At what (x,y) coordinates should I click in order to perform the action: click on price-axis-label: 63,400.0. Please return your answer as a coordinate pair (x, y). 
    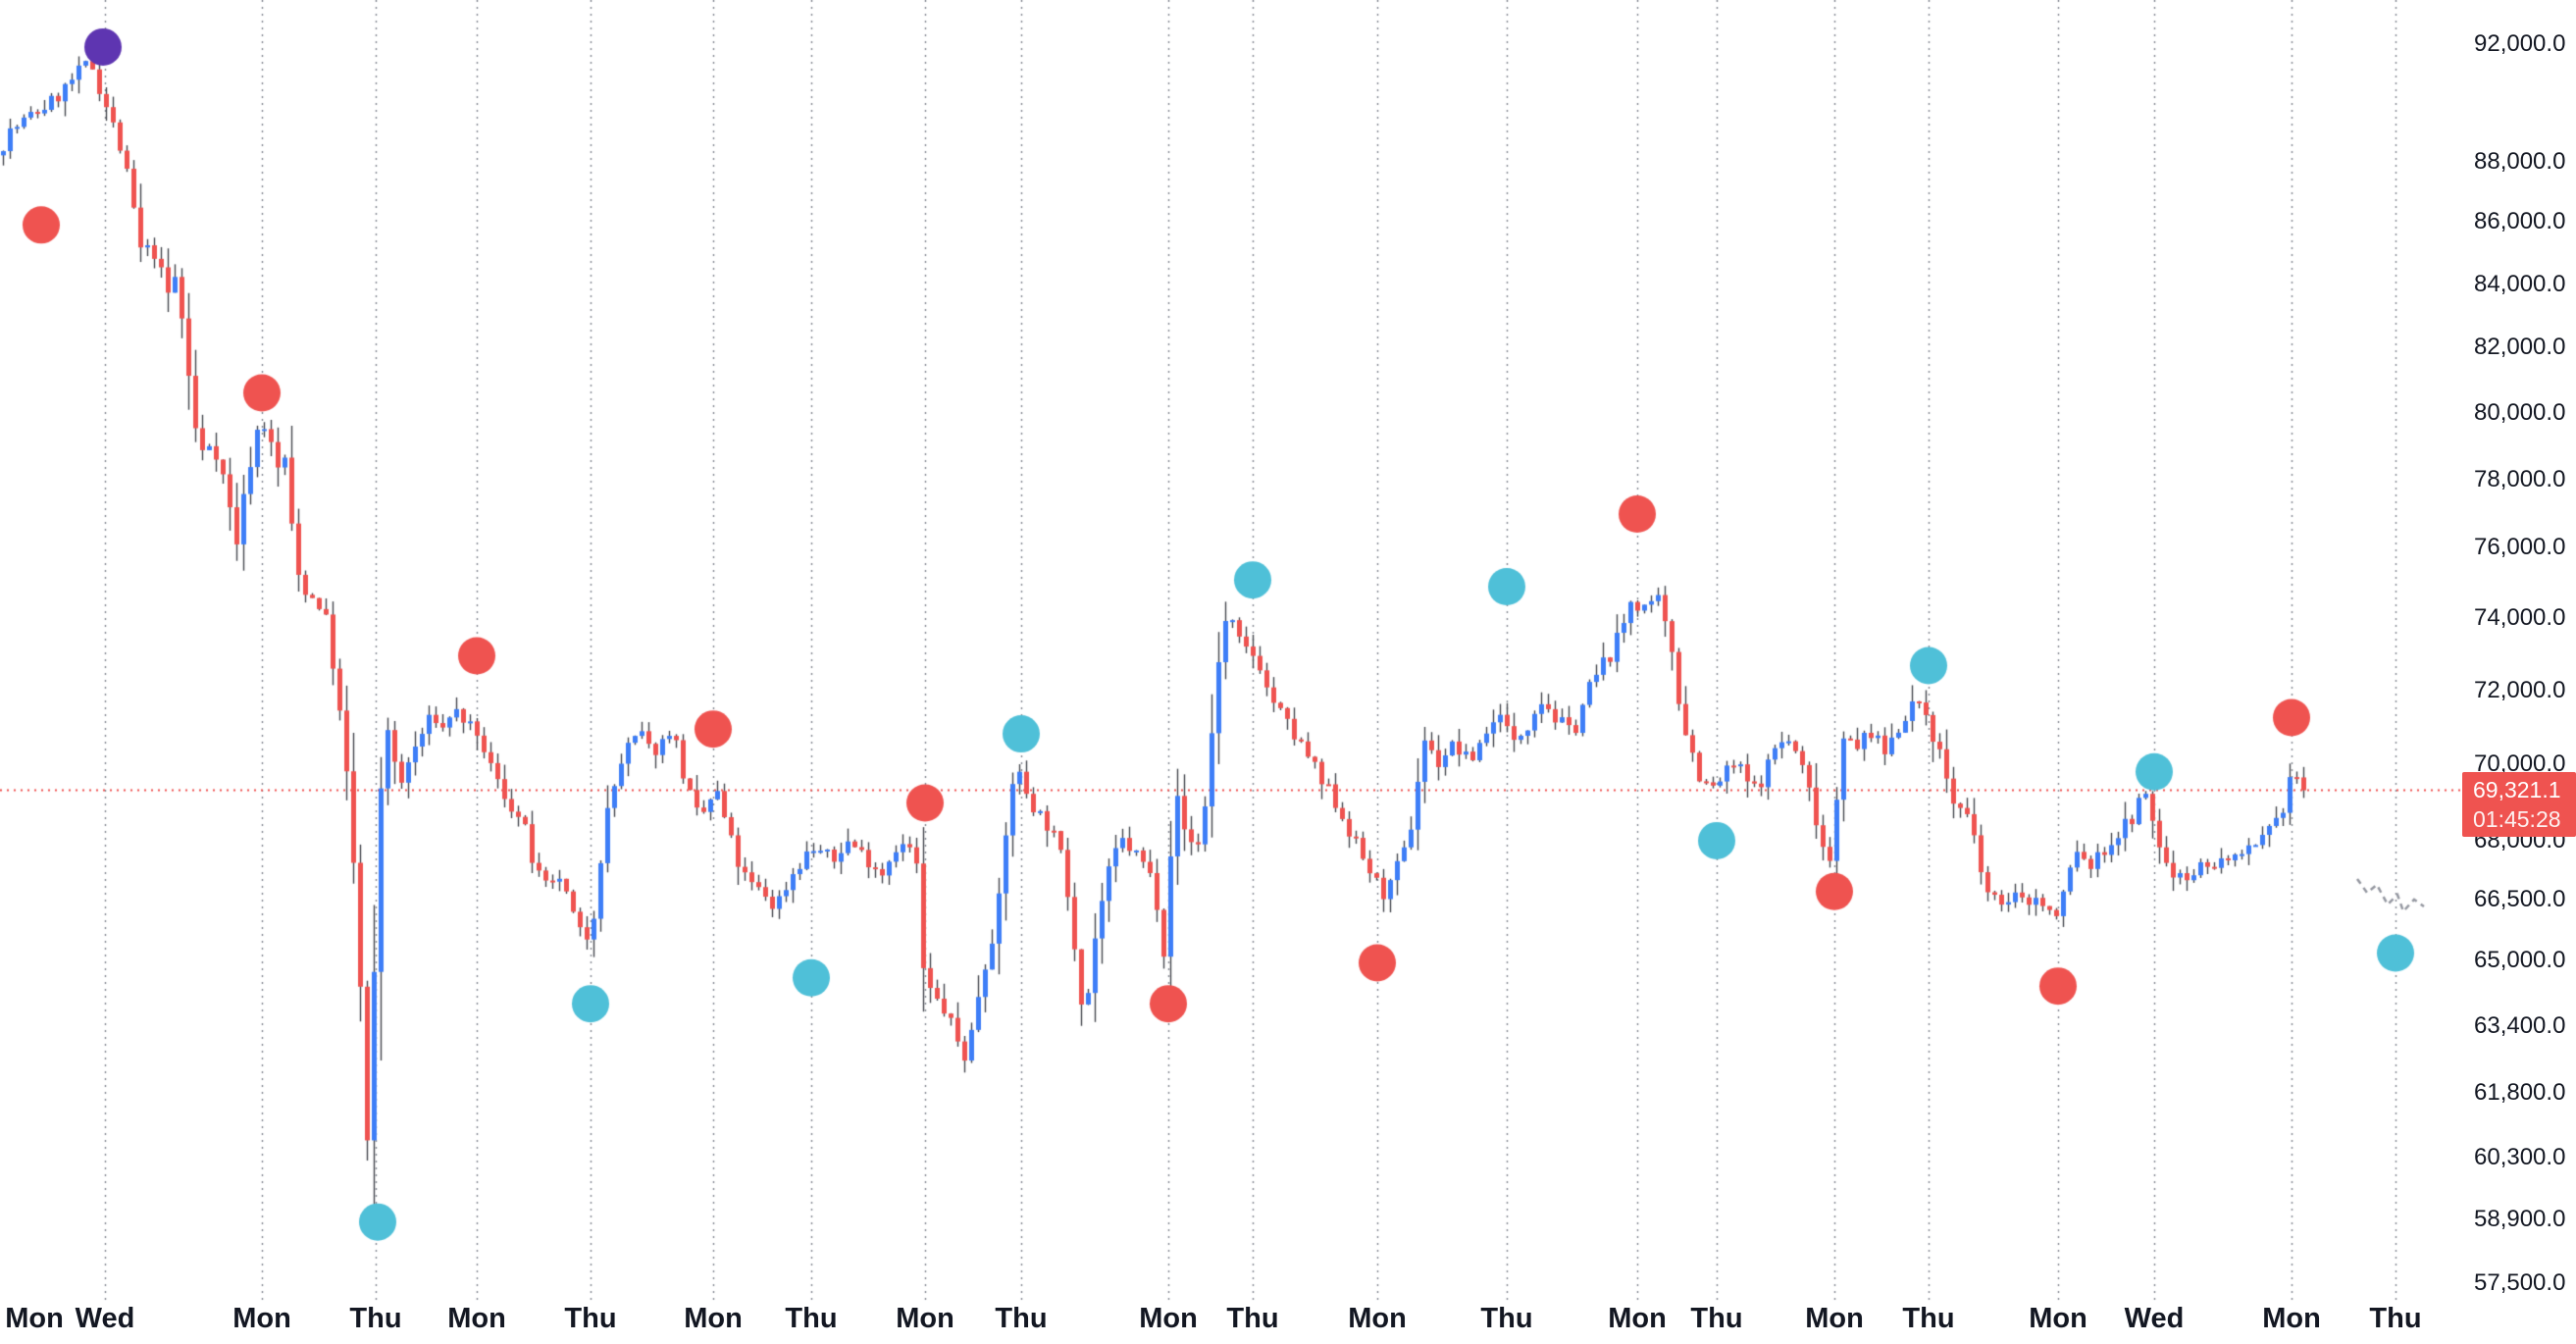
    Looking at the image, I should click on (2520, 1025).